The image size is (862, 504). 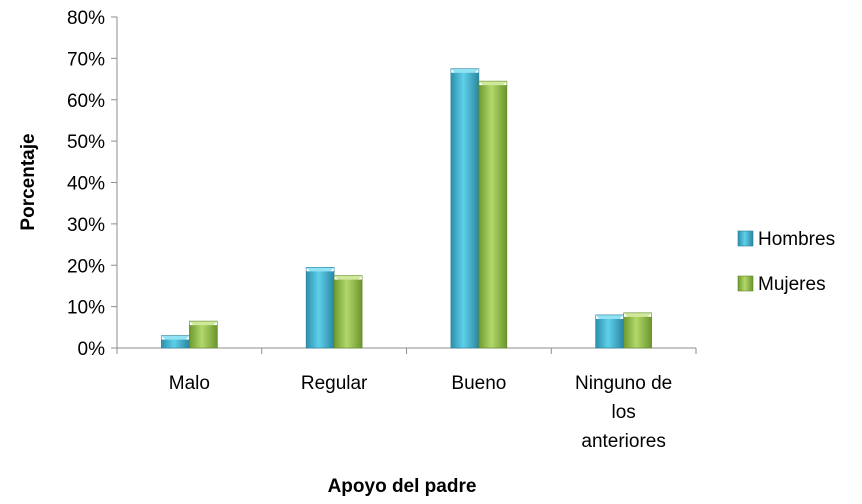 What do you see at coordinates (86, 101) in the screenshot?
I see `y-tick-label: 60%` at bounding box center [86, 101].